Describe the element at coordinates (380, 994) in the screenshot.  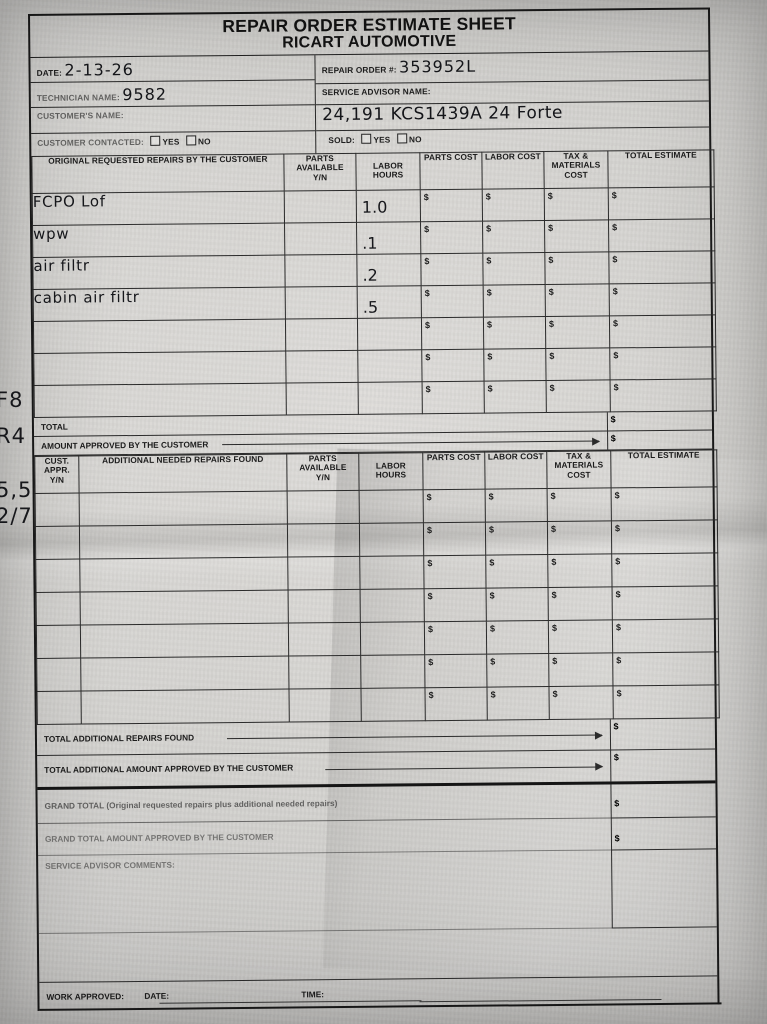
I see `work-approved-row: WORK APPROVED: DATE: TIME:` at that location.